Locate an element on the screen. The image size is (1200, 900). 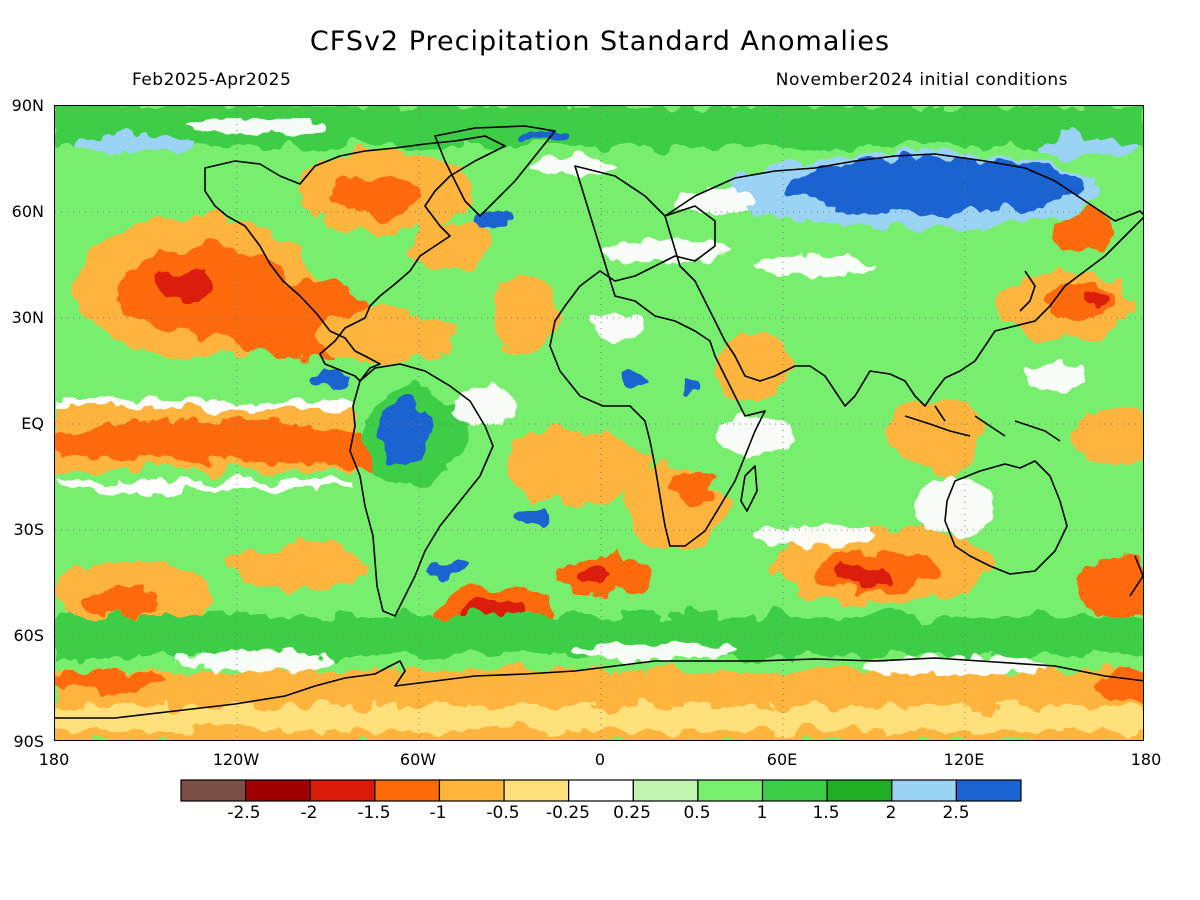
colorbar-label: -1 is located at coordinates (438, 813).